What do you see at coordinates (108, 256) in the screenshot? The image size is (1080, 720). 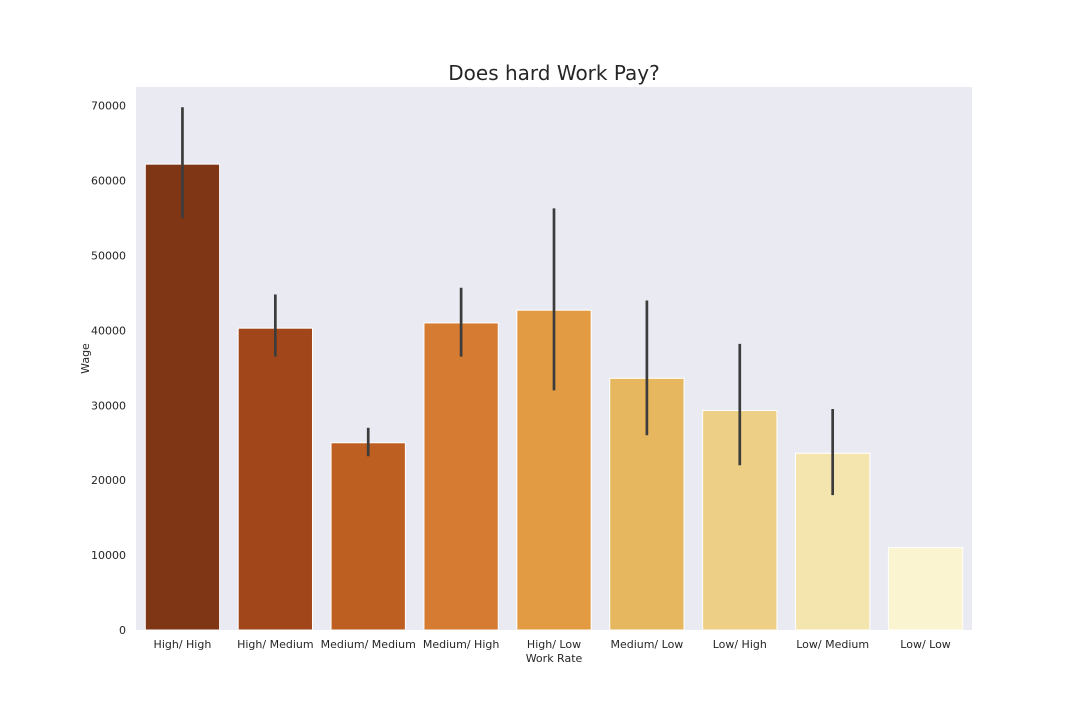 I see `y-tick-label: 50000` at bounding box center [108, 256].